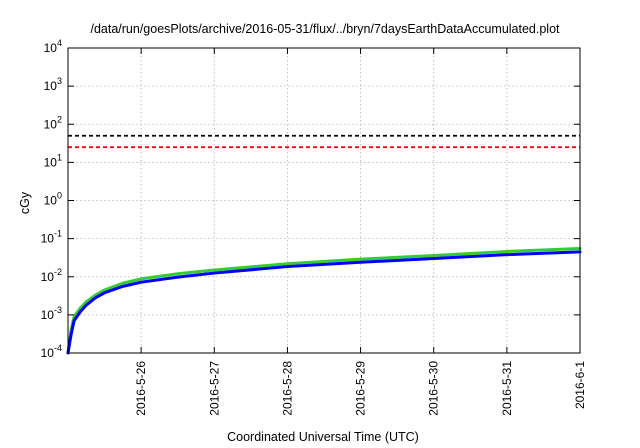 Image resolution: width=640 pixels, height=448 pixels. Describe the element at coordinates (53, 46) in the screenshot. I see `y-tick-label: 10⁴` at that location.